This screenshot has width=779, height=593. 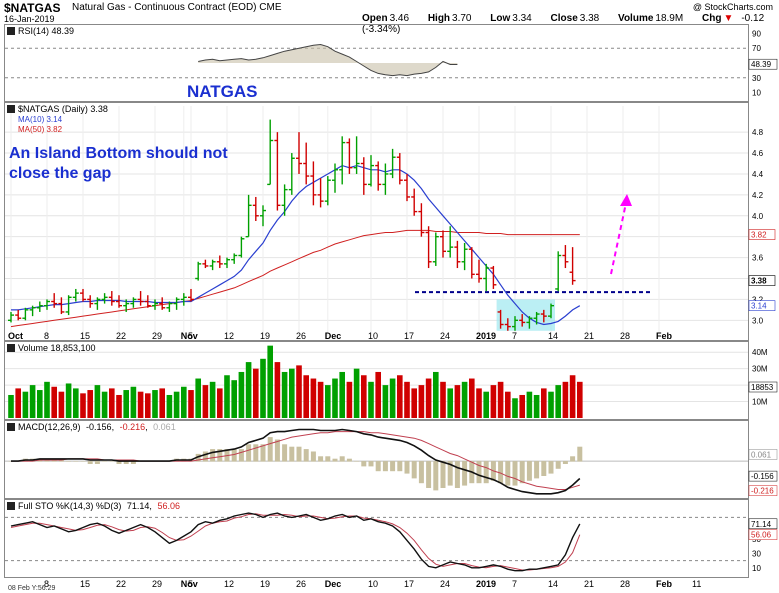 What do you see at coordinates (375, 18) in the screenshot?
I see `open-label: Open` at bounding box center [375, 18].